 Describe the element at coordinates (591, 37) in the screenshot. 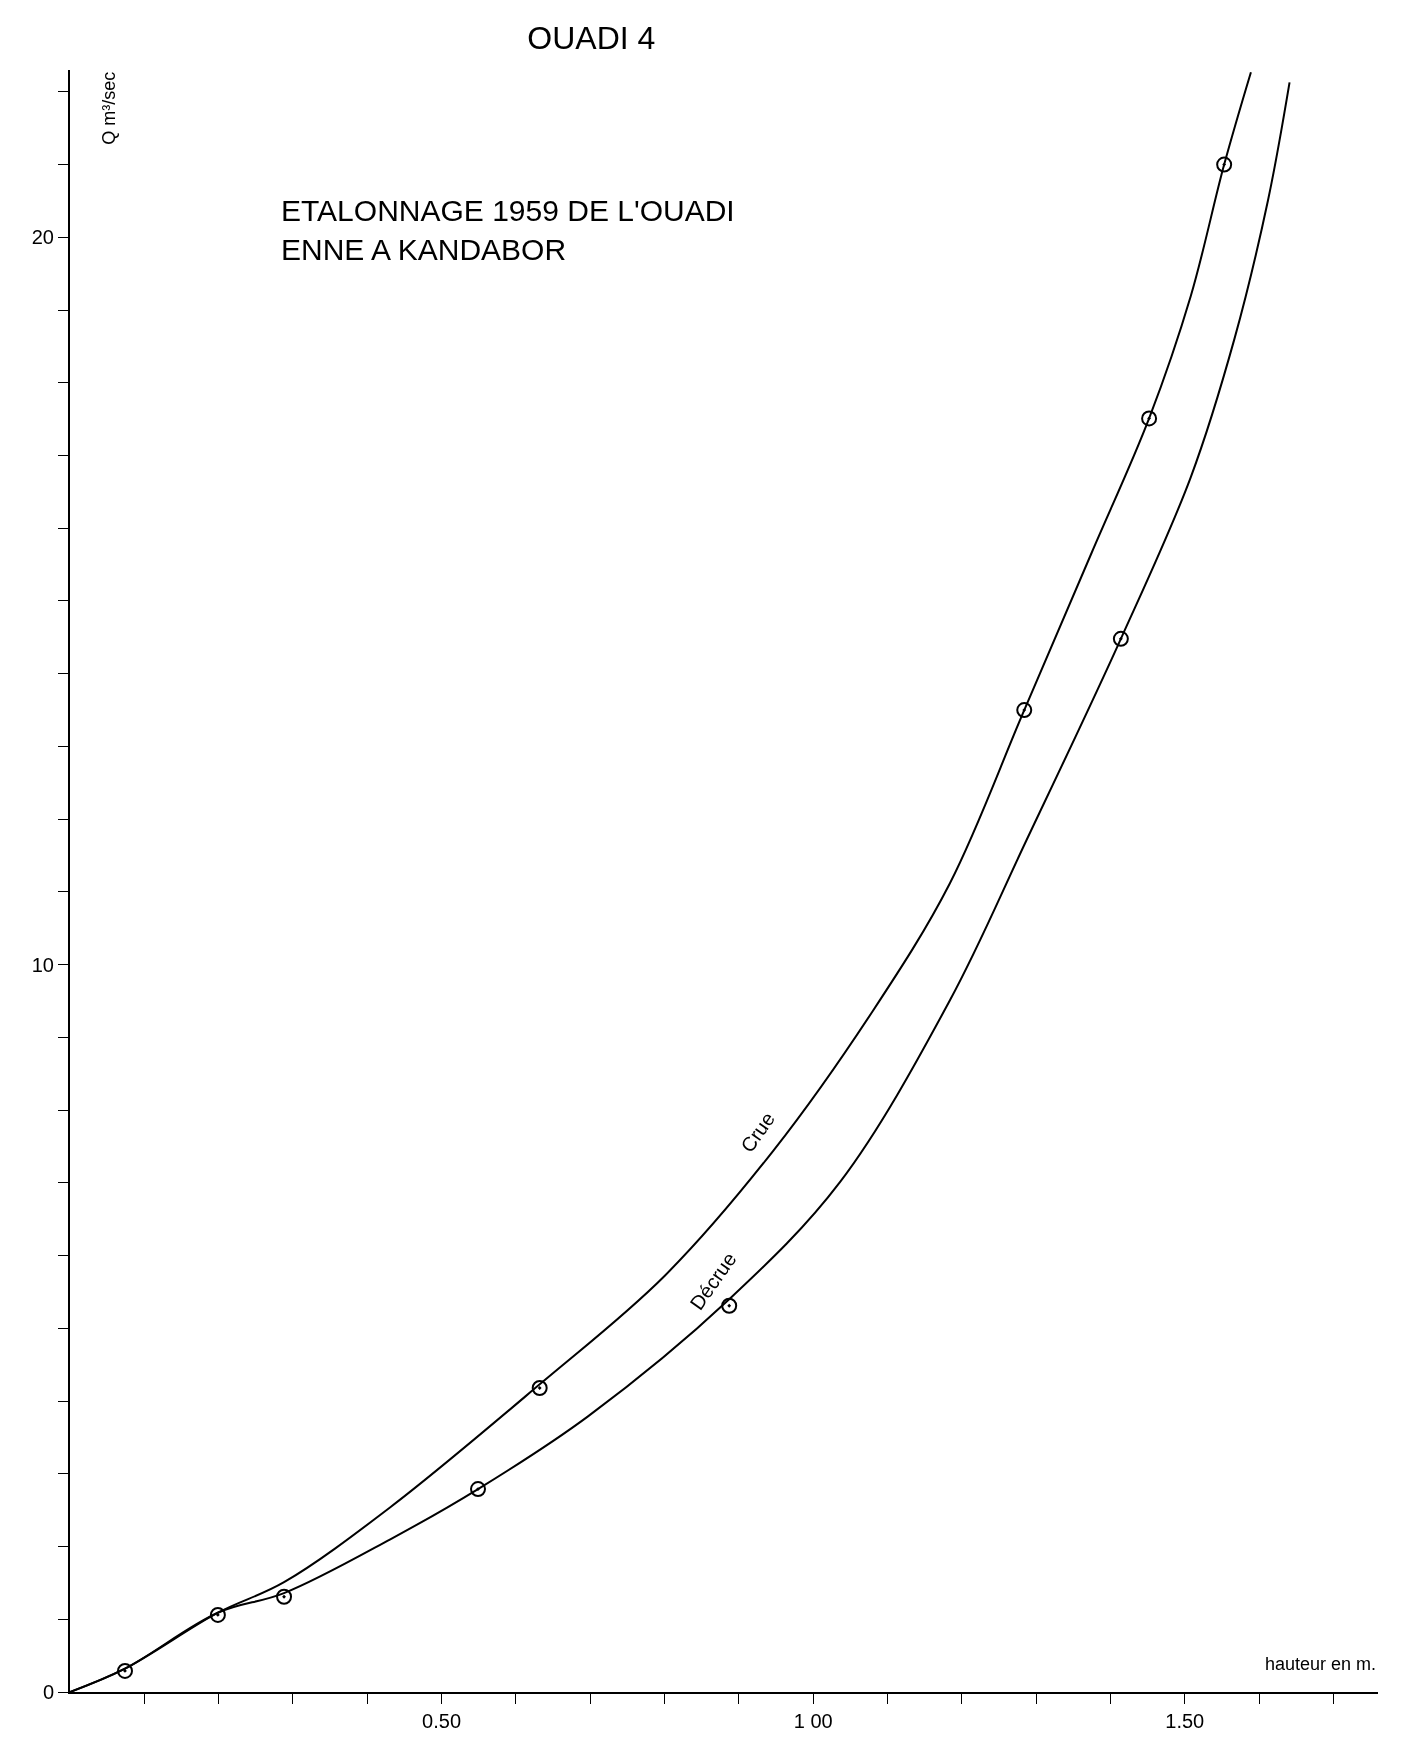

I see `chart-title: OUADI 4` at that location.